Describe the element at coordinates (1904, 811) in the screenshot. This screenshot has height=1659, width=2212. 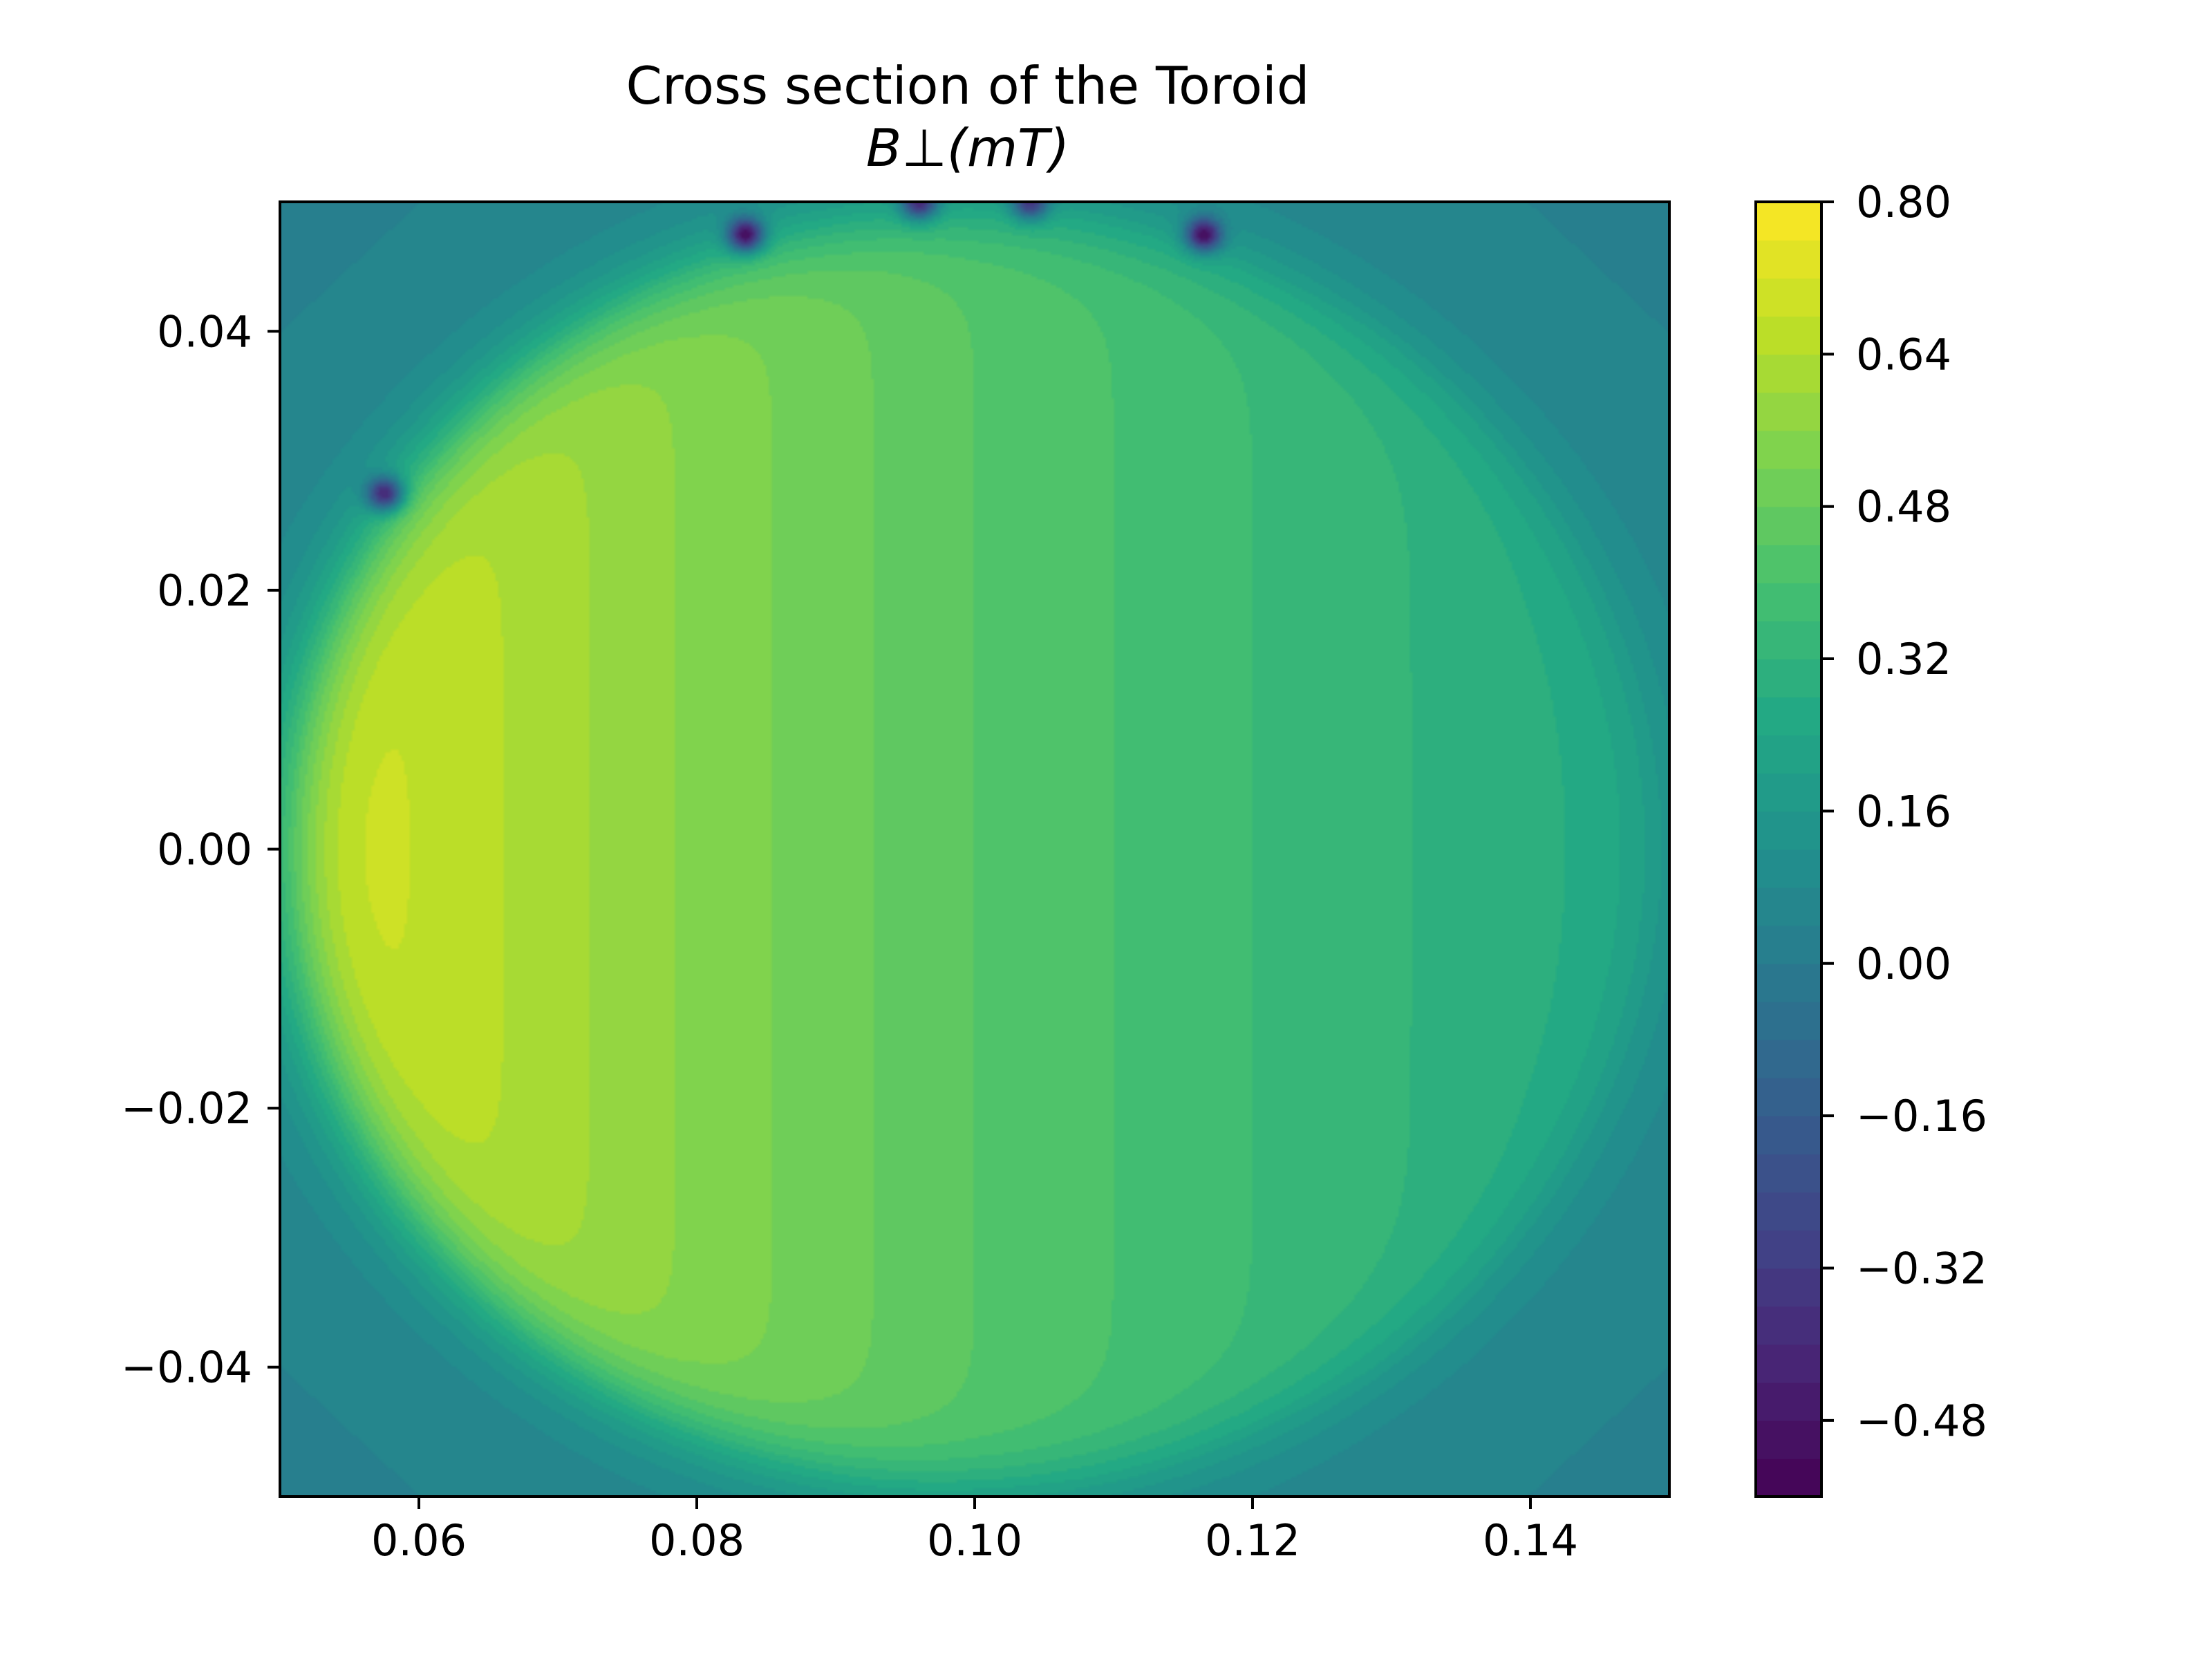
I see `colorbar-tick-label: 0.16` at that location.